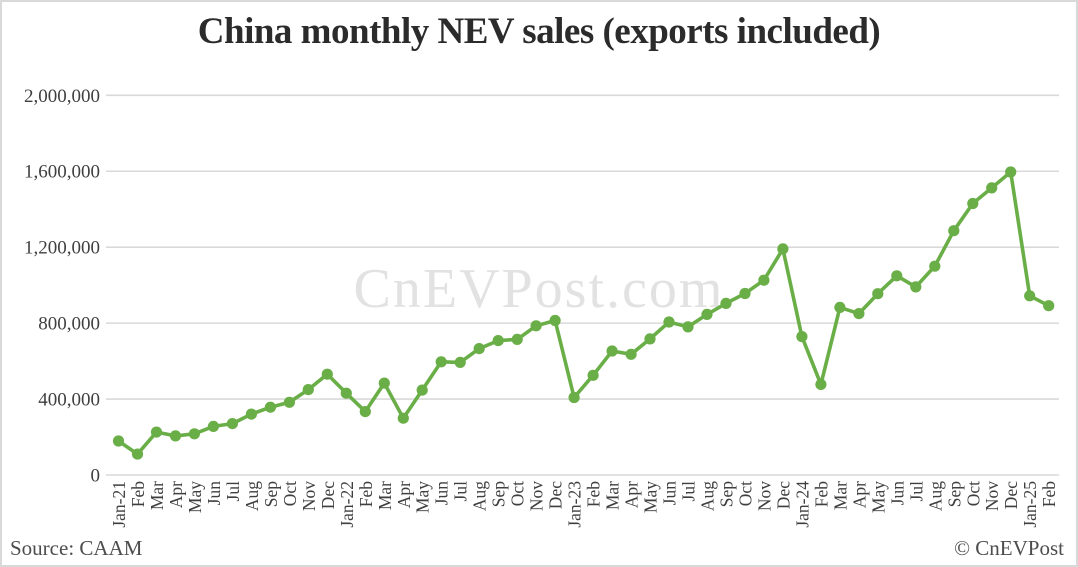 This screenshot has height=567, width=1078. I want to click on y-axis-tick-label: 1,200,000, so click(62, 248).